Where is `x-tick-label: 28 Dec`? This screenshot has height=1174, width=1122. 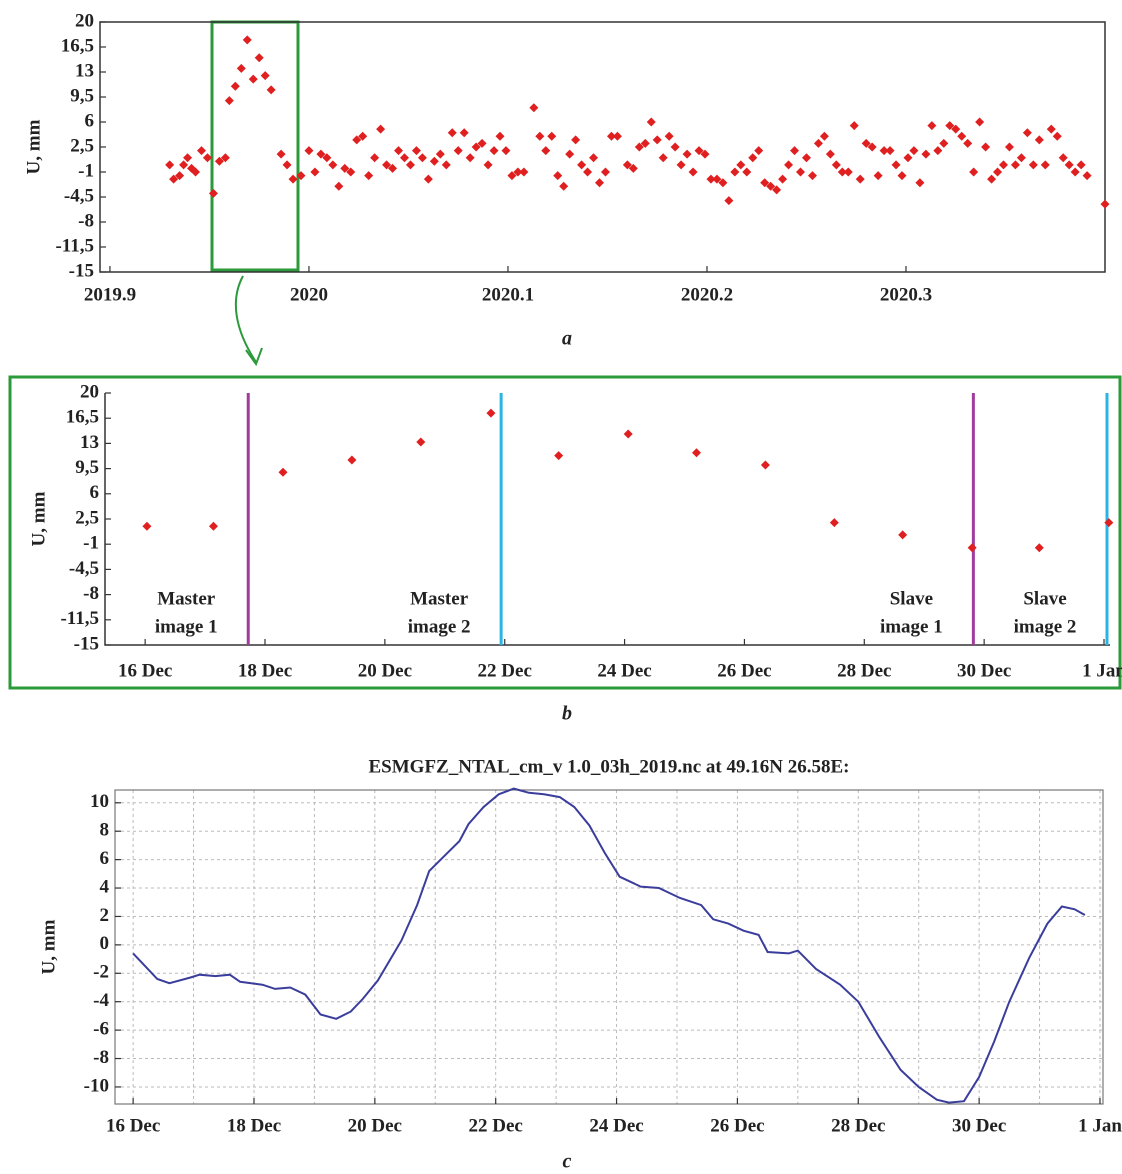
x-tick-label: 28 Dec is located at coordinates (858, 1125).